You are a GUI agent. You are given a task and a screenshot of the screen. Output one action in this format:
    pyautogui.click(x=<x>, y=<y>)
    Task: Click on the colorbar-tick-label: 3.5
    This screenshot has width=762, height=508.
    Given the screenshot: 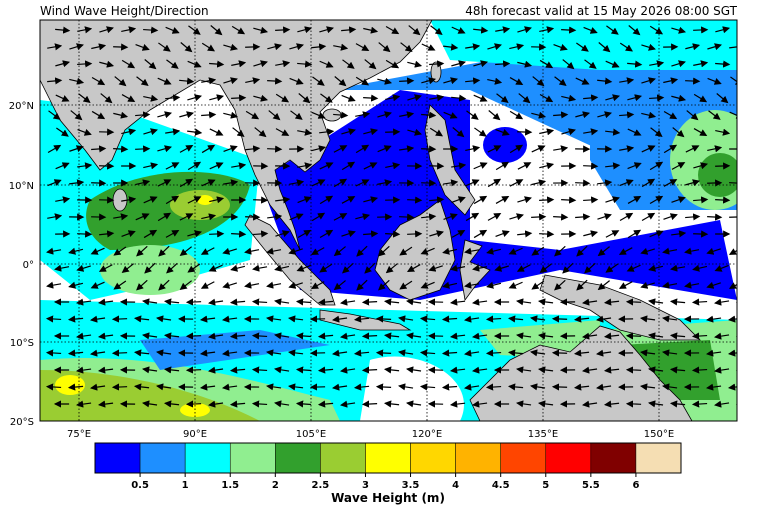 What is the action you would take?
    pyautogui.click(x=411, y=485)
    